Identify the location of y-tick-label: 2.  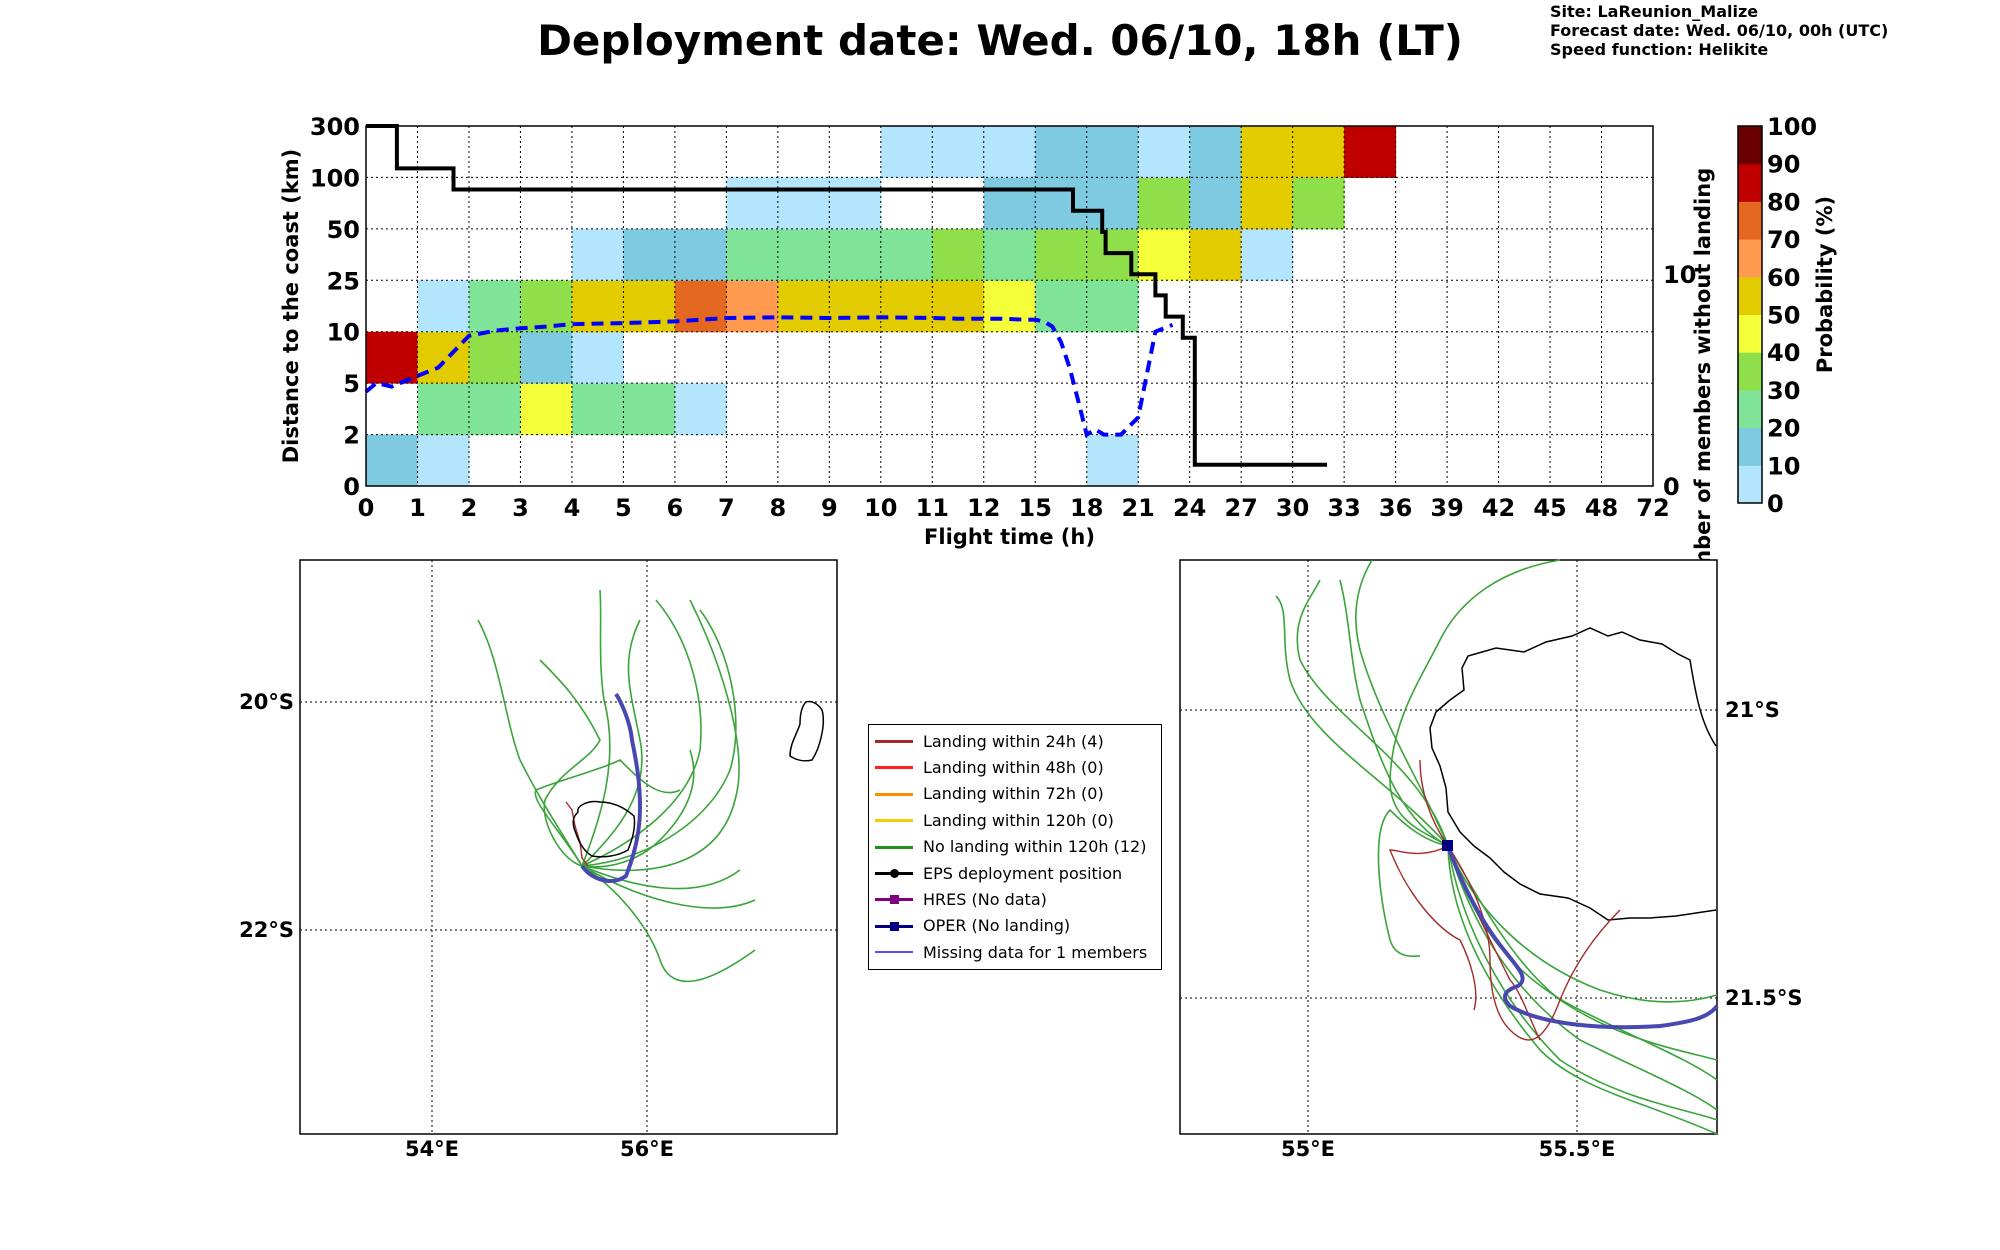
(351, 436).